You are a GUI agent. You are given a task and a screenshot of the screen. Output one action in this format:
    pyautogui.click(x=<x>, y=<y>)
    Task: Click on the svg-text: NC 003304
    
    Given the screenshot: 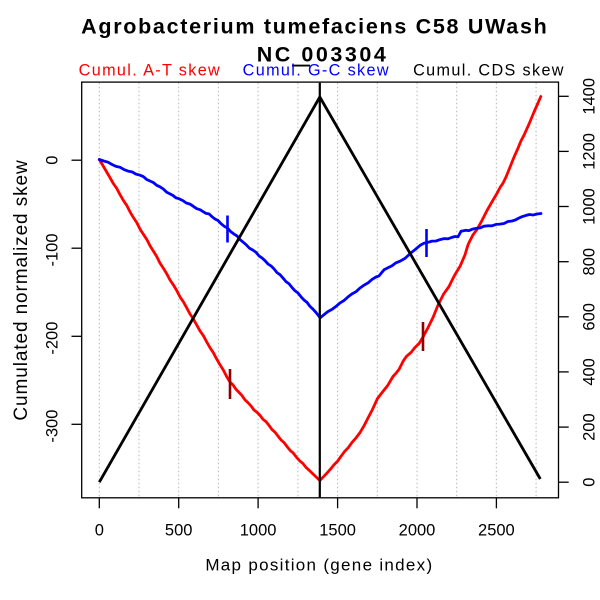 What is the action you would take?
    pyautogui.click(x=323, y=54)
    